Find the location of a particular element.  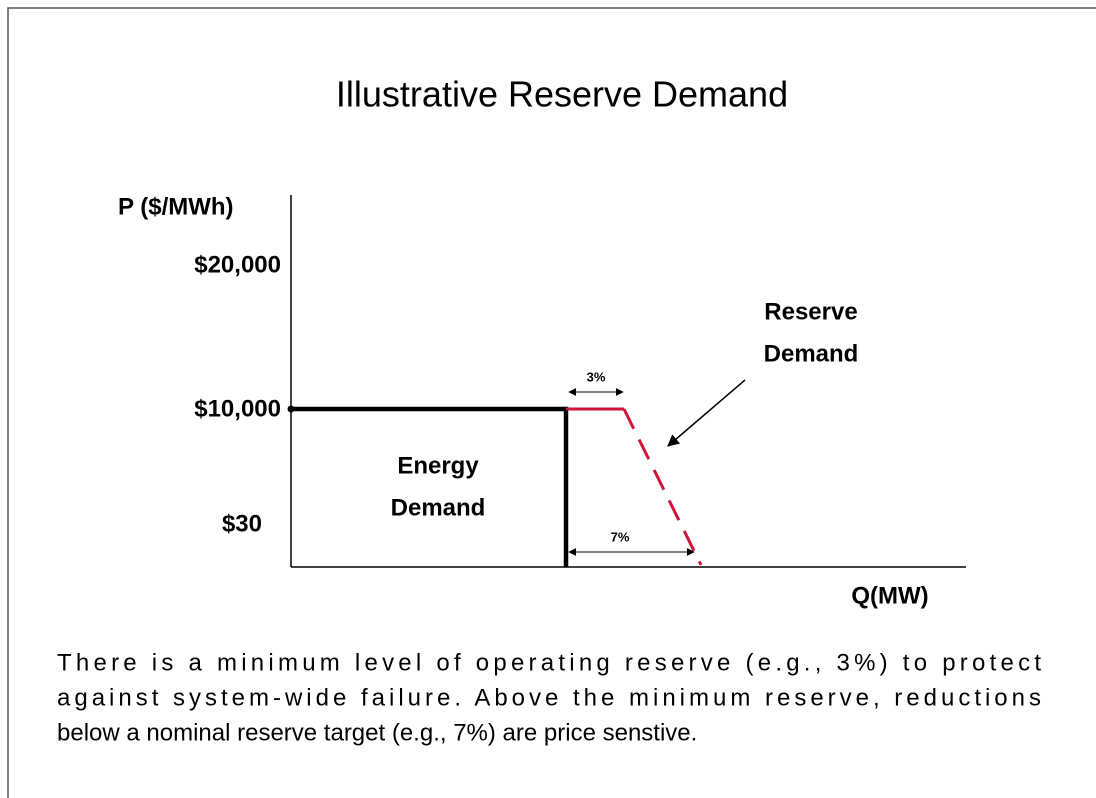

price-label: $10,000 is located at coordinates (237, 408).